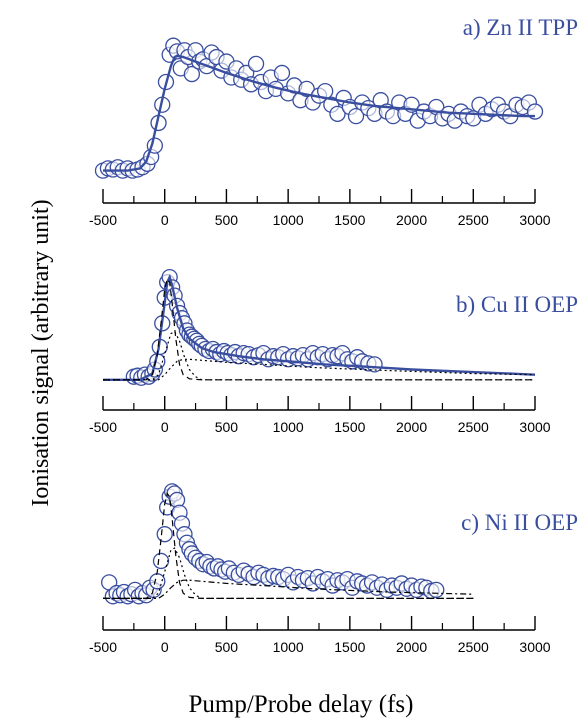  I want to click on panel-title: b) Cu II OEP, so click(517, 304).